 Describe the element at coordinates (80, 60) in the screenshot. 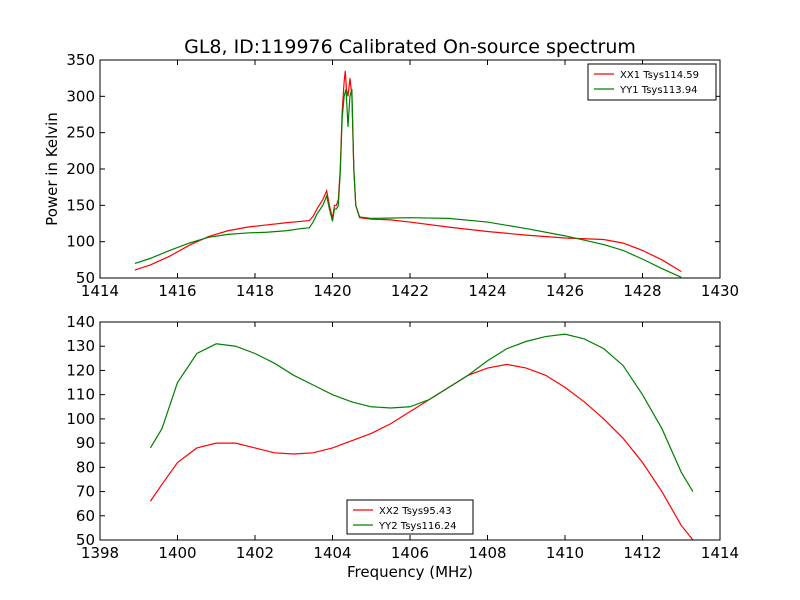

I see `y-tick-label: 350` at that location.